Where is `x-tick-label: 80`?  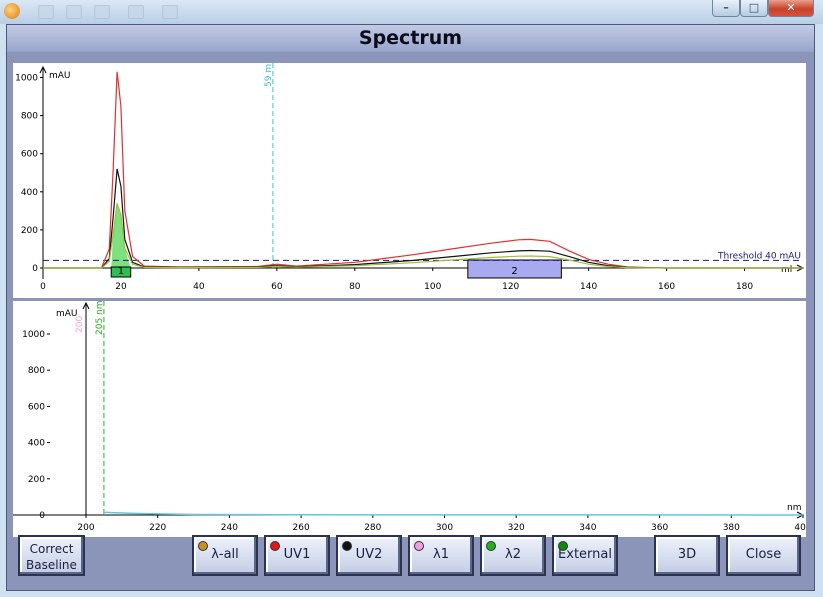
x-tick-label: 80 is located at coordinates (355, 287).